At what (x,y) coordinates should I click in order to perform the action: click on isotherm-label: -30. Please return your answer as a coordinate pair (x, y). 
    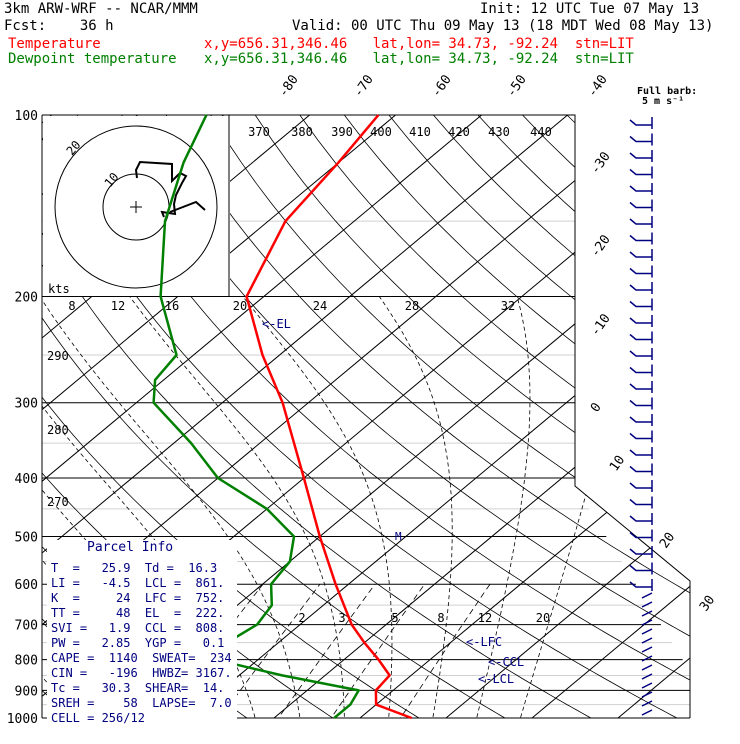
    Looking at the image, I should click on (601, 163).